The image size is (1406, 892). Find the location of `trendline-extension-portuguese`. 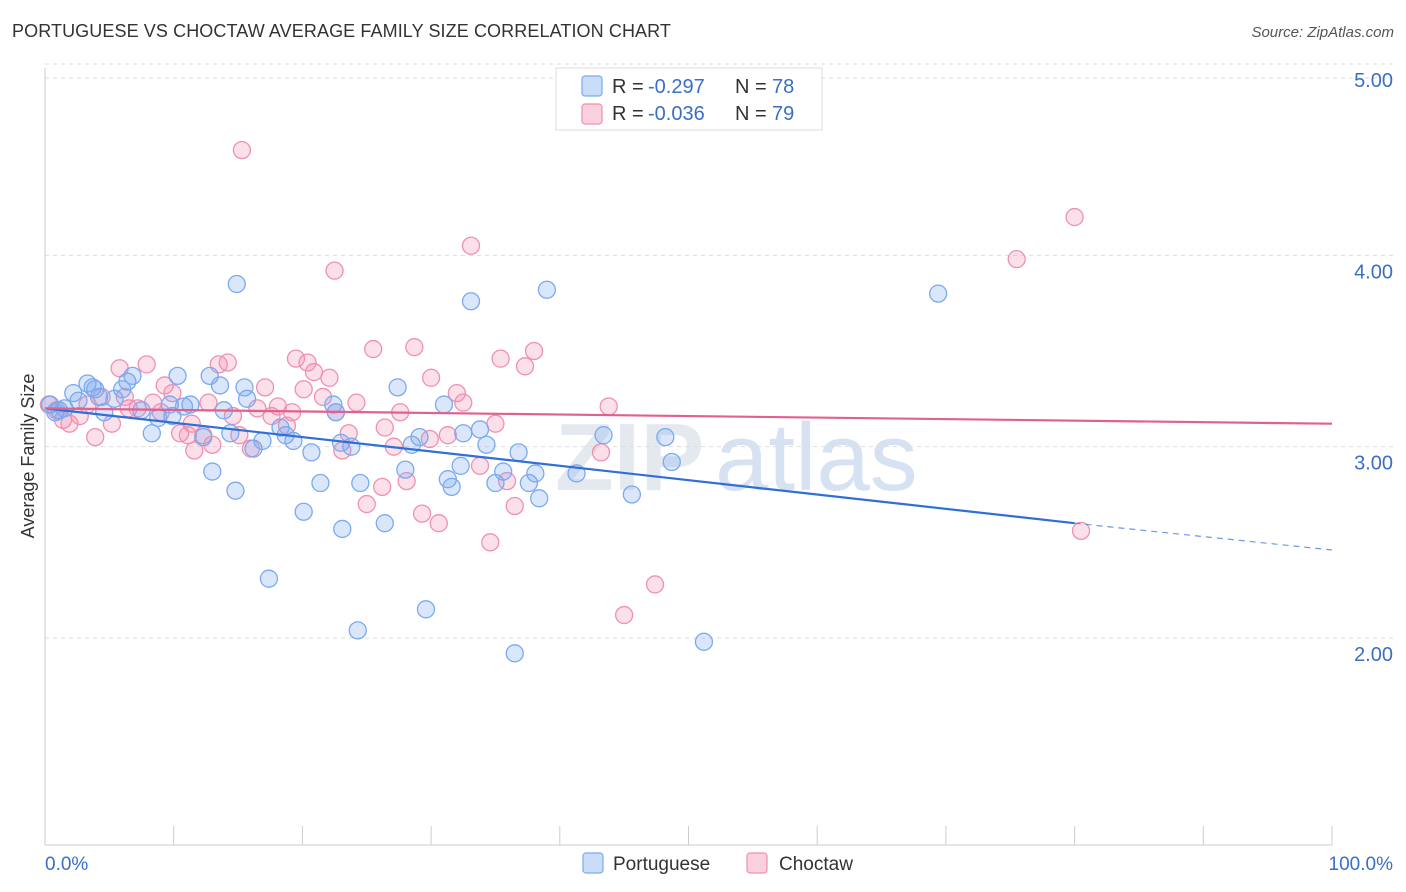

trendline-extension-portuguese is located at coordinates (1203, 536).